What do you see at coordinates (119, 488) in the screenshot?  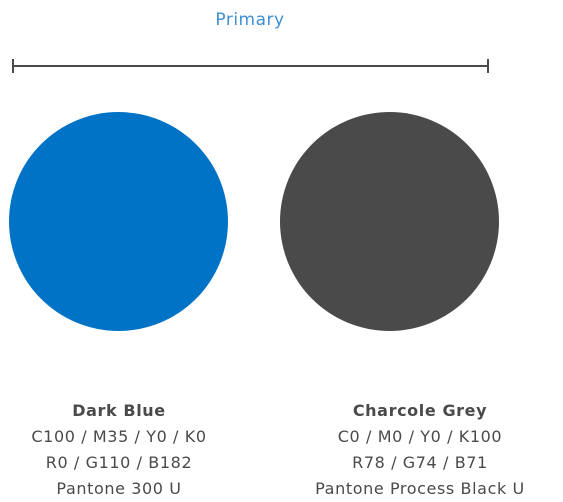 I see `swatch-pantone: Pantone 300 U` at bounding box center [119, 488].